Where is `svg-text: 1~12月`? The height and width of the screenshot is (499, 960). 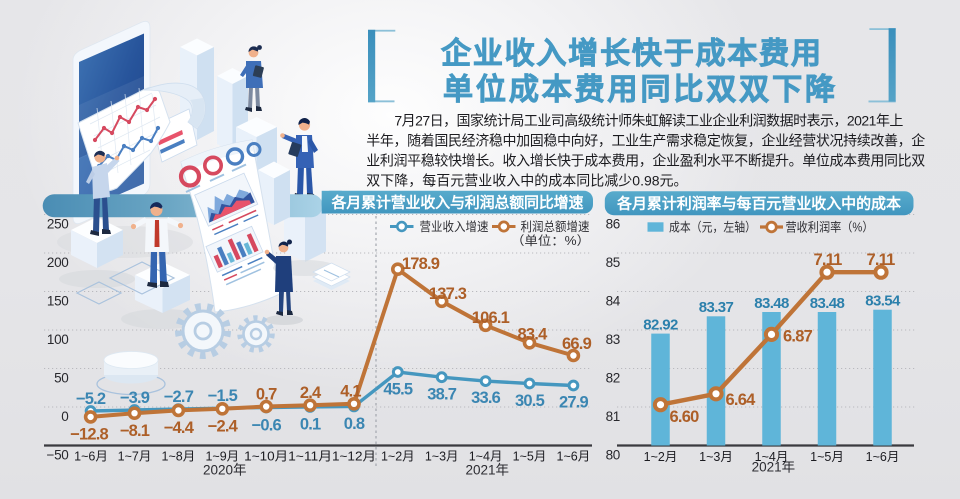 svg-text: 1~12月 is located at coordinates (354, 456).